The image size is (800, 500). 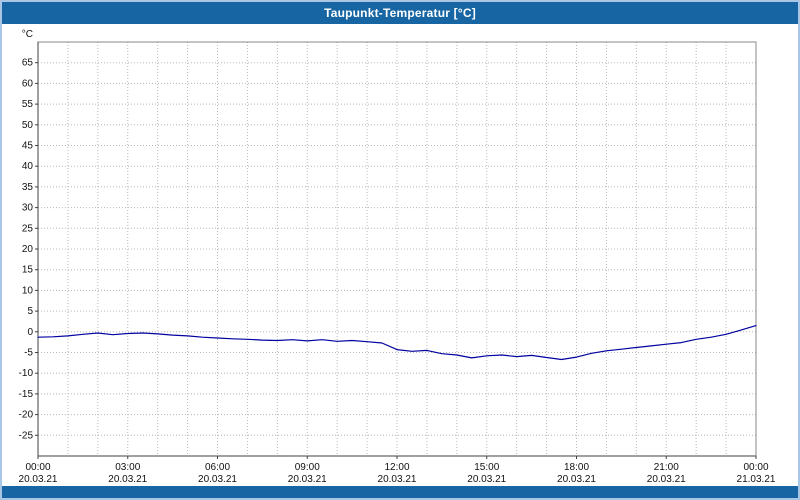 I want to click on svg-text: 15:00, so click(x=486, y=467).